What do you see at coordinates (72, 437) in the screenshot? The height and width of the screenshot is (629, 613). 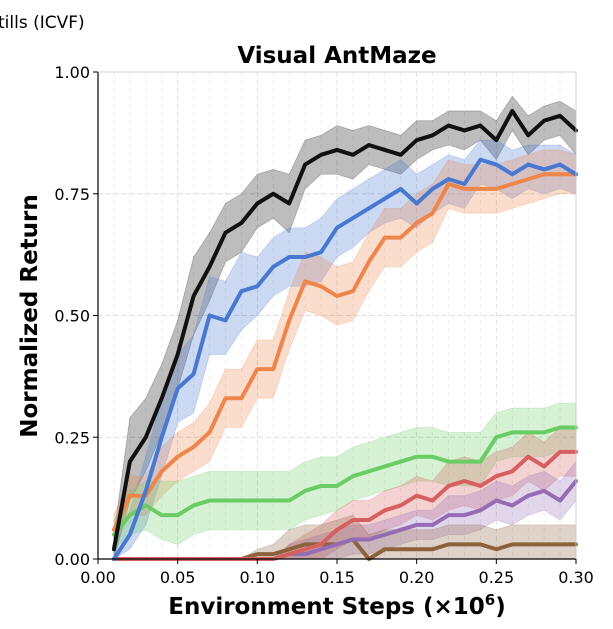 I see `y-tick-label: 0.25` at bounding box center [72, 437].